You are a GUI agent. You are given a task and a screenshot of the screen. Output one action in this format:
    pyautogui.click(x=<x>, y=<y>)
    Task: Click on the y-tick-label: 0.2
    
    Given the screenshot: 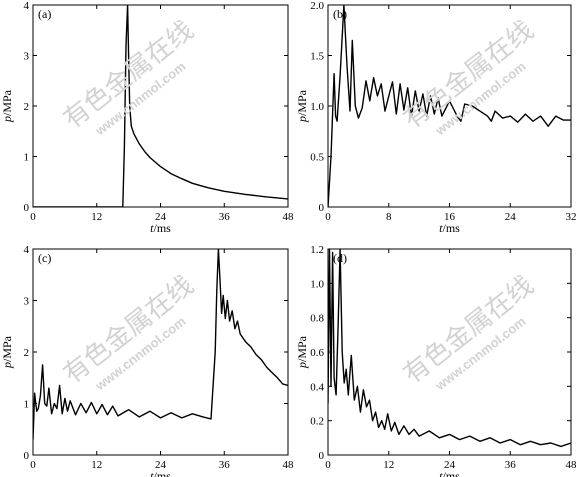 What is the action you would take?
    pyautogui.click(x=317, y=422)
    